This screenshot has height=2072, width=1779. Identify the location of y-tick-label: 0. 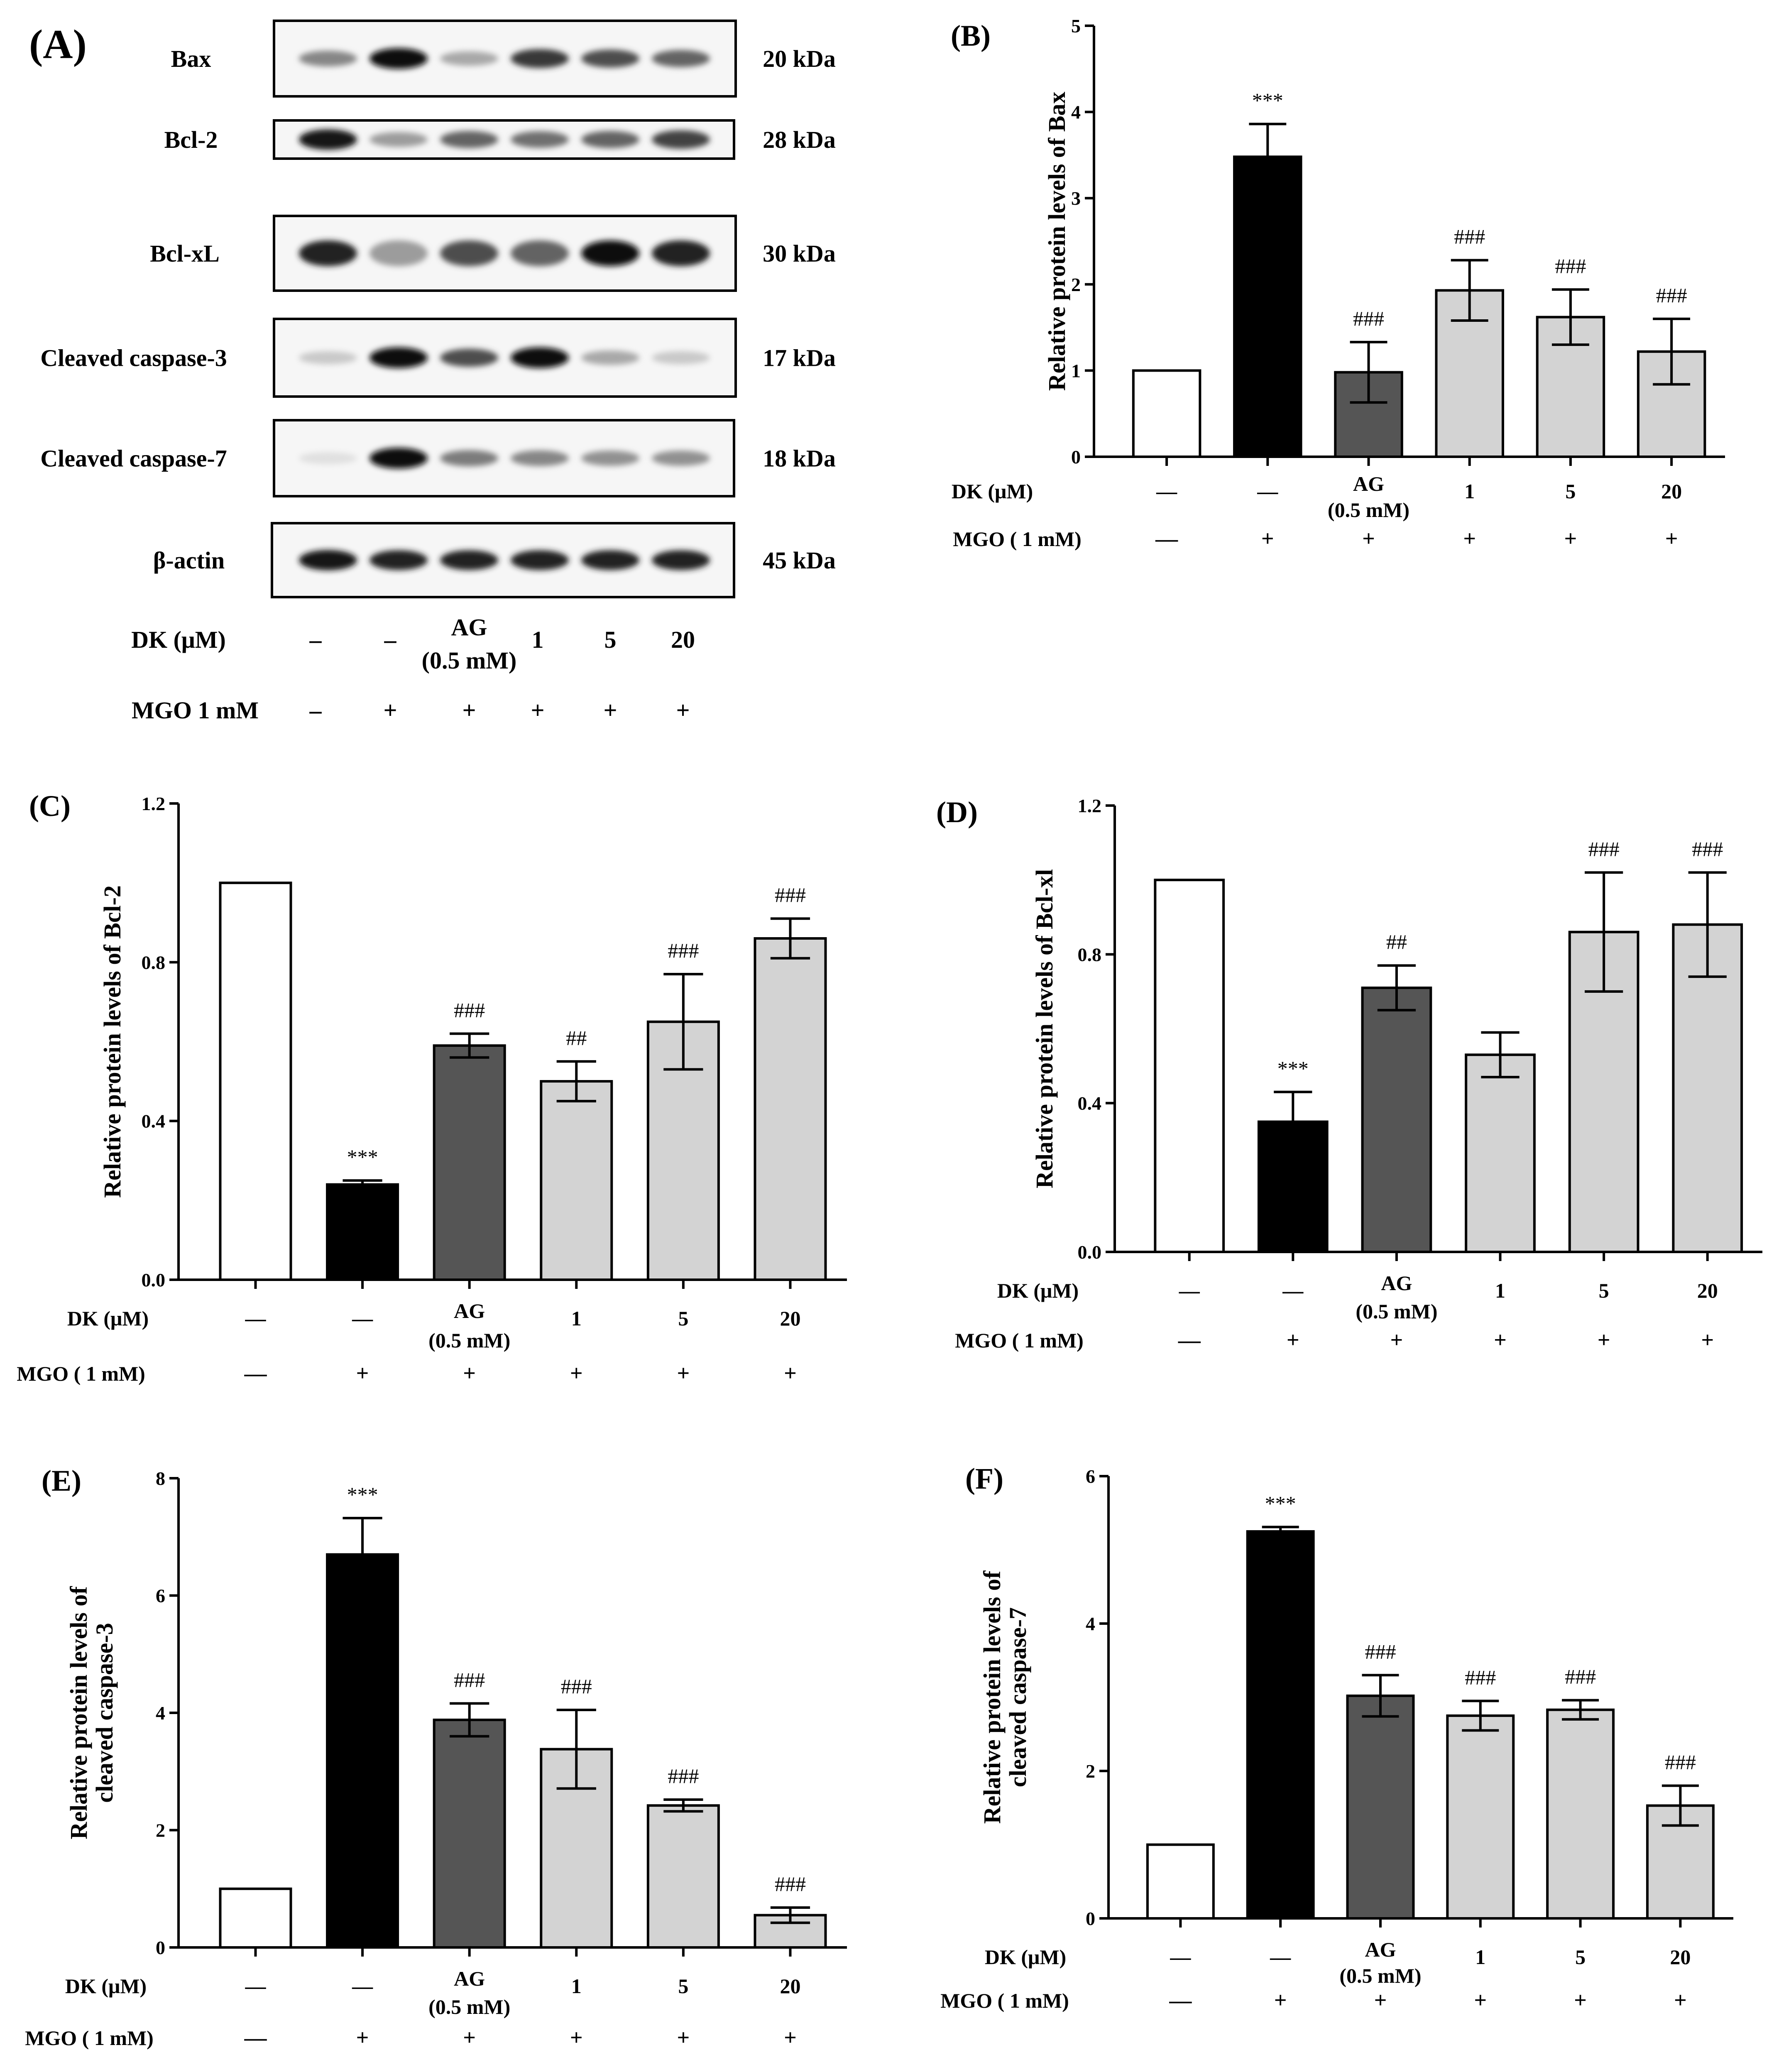
(160, 1947).